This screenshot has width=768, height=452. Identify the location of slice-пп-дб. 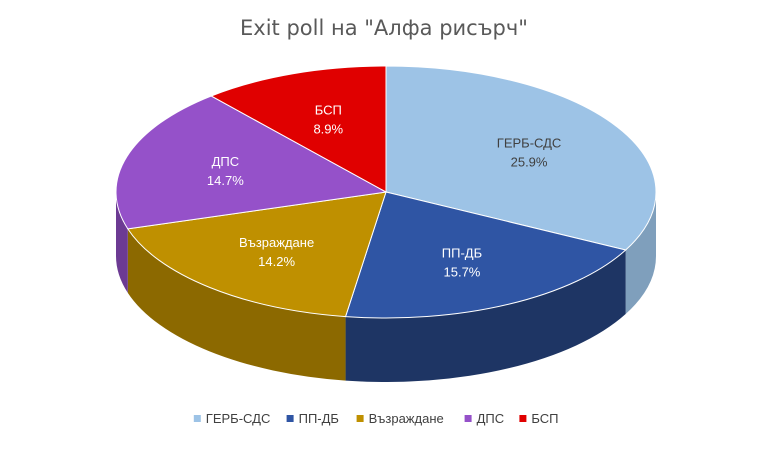
(485, 255).